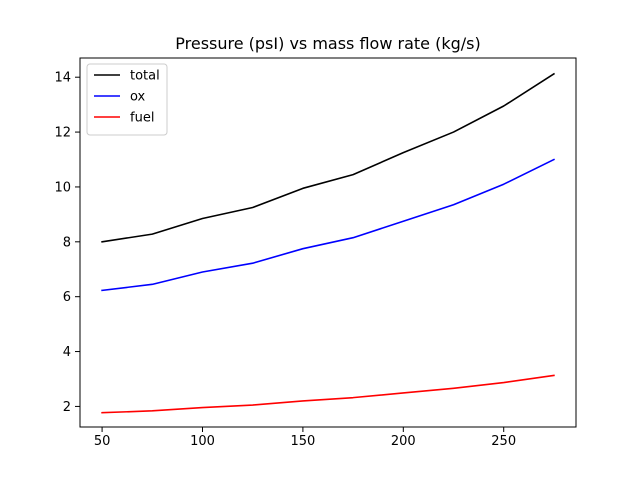 This screenshot has height=480, width=640. What do you see at coordinates (328, 394) in the screenshot?
I see `series-line-fuel` at bounding box center [328, 394].